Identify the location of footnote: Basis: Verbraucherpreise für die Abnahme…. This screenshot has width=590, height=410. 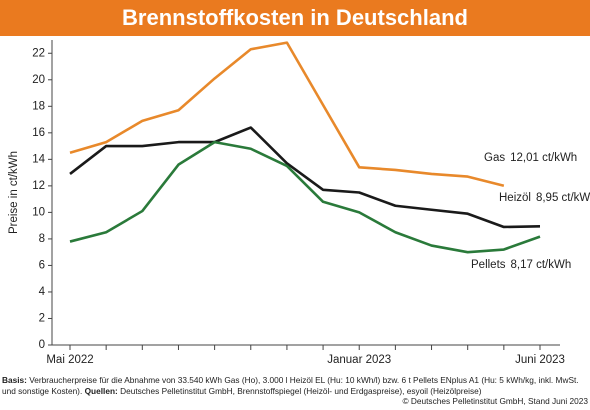
(295, 391).